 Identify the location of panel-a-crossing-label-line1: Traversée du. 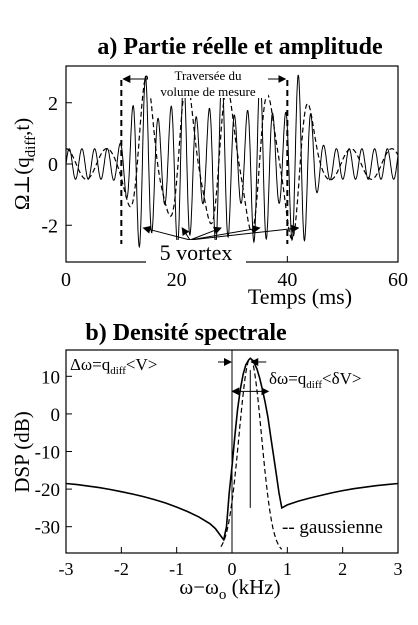
(208, 75).